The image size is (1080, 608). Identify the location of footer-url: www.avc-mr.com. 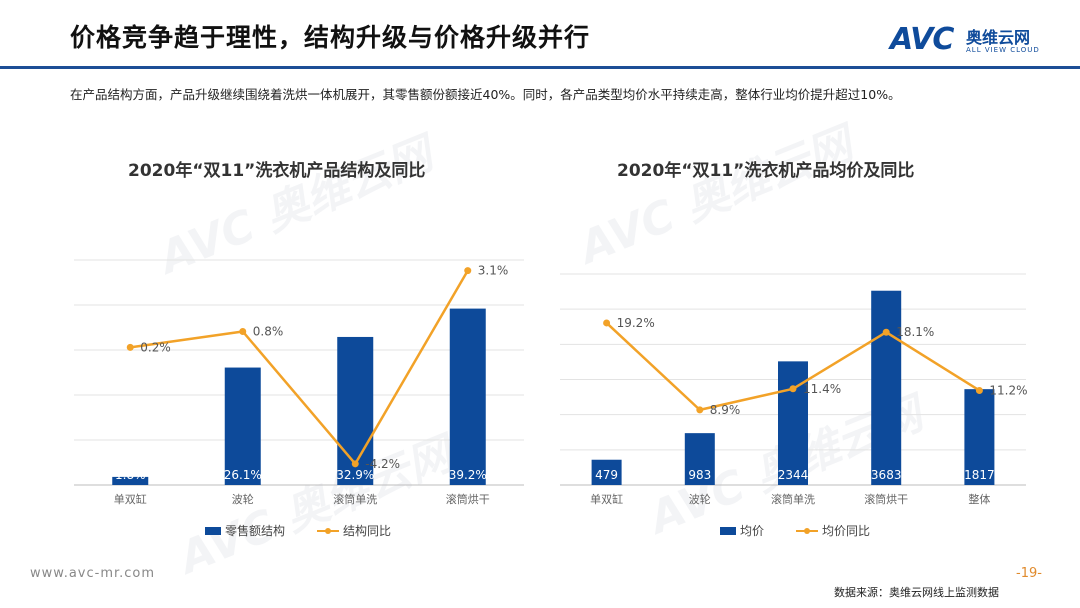
(93, 573).